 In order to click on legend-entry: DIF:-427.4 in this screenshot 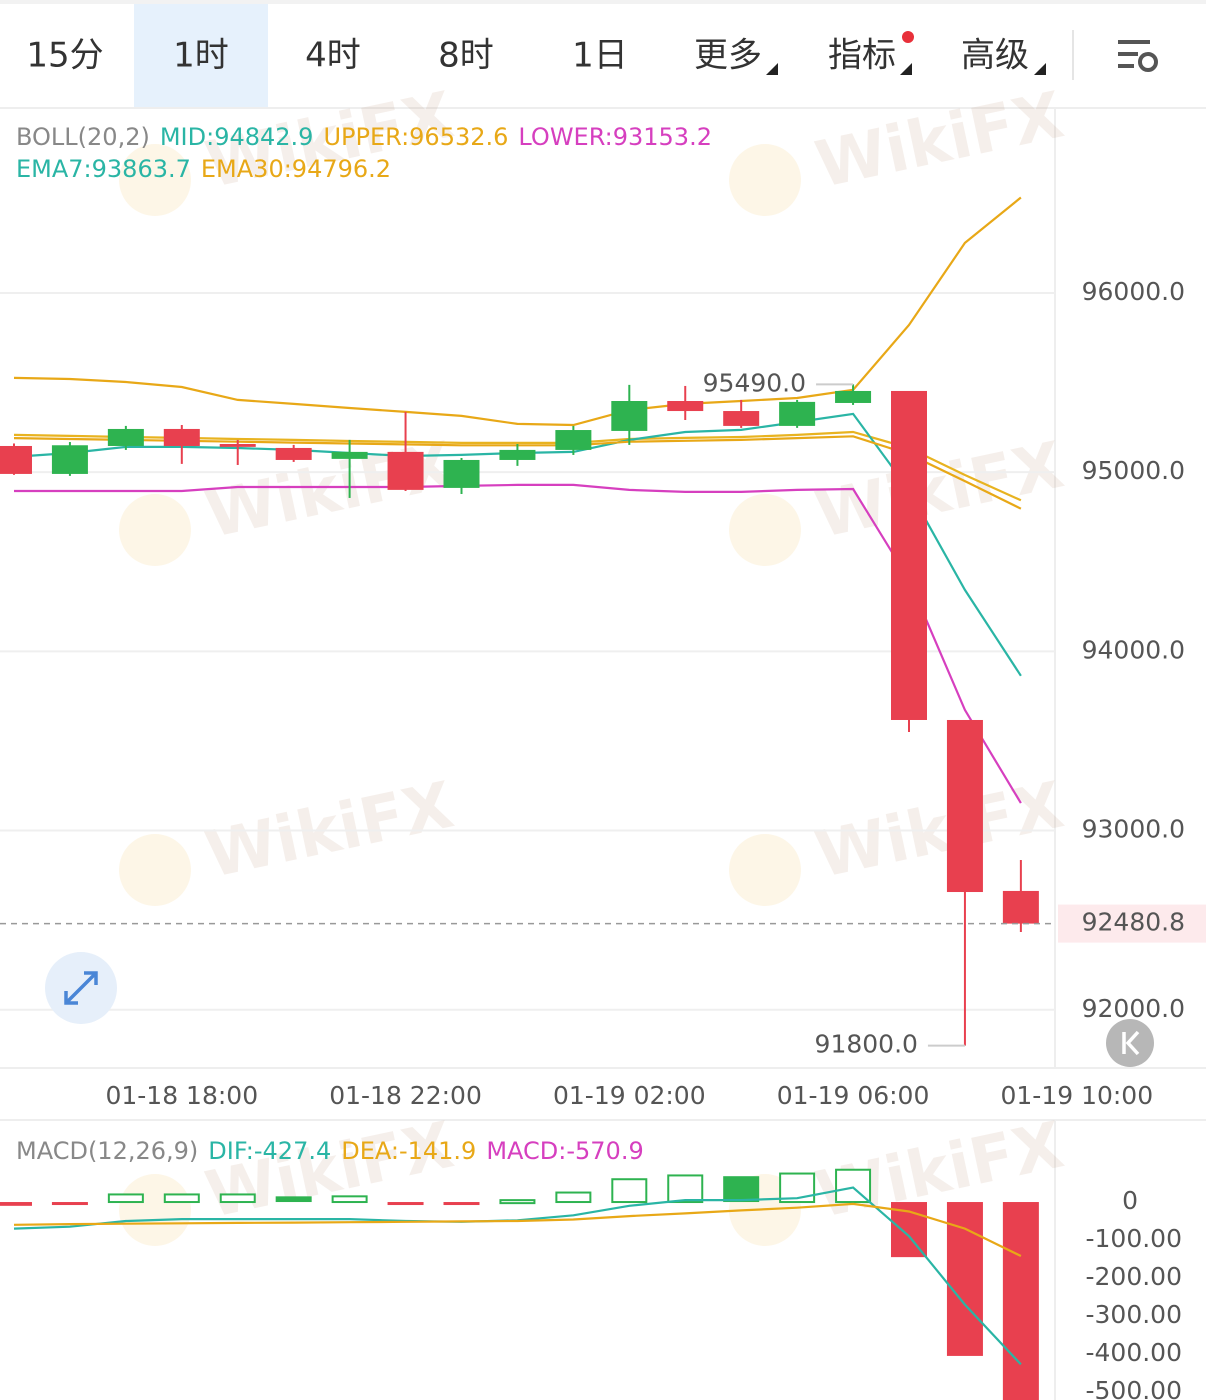, I will do `click(269, 1151)`.